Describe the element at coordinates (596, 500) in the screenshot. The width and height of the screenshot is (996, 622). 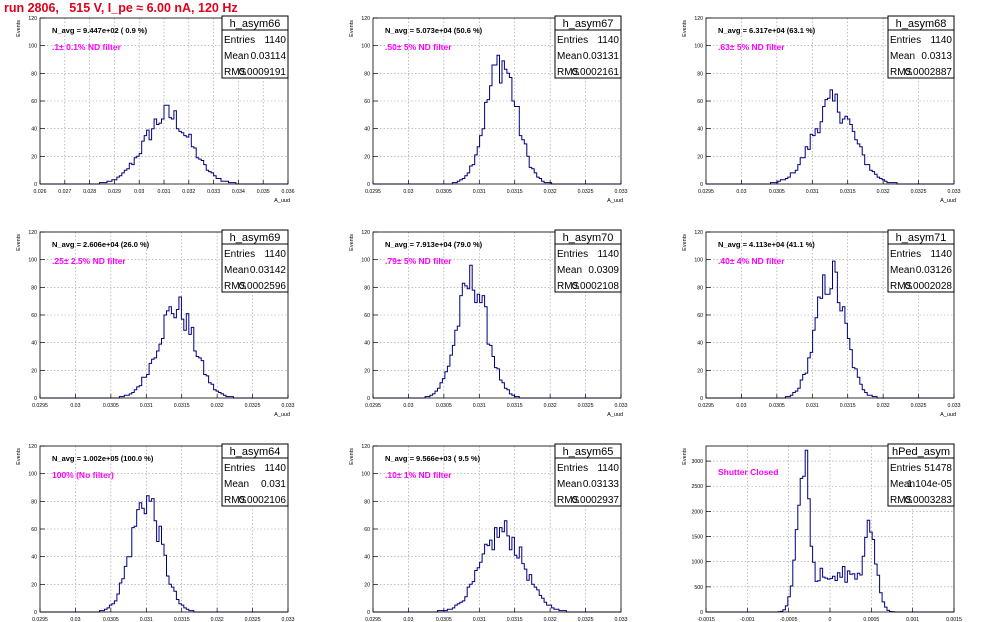
I see `stat-value: 0.0002937` at that location.